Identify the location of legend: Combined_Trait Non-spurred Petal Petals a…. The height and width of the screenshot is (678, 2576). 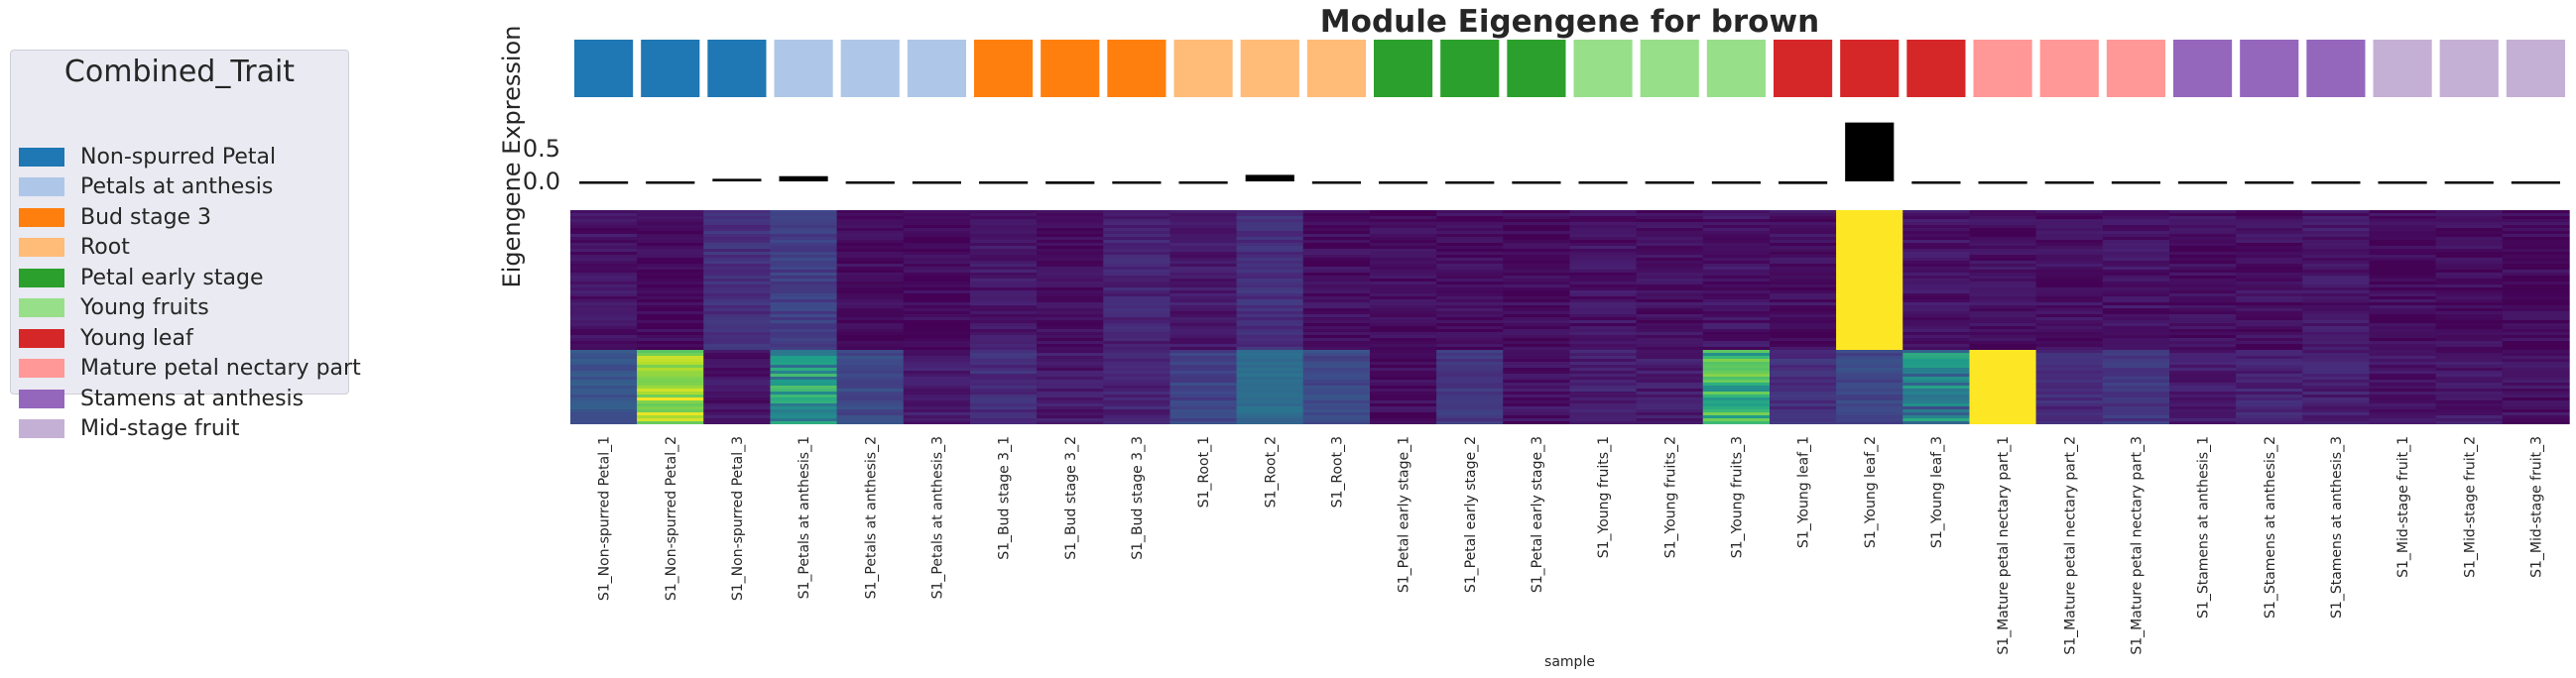
(185, 245).